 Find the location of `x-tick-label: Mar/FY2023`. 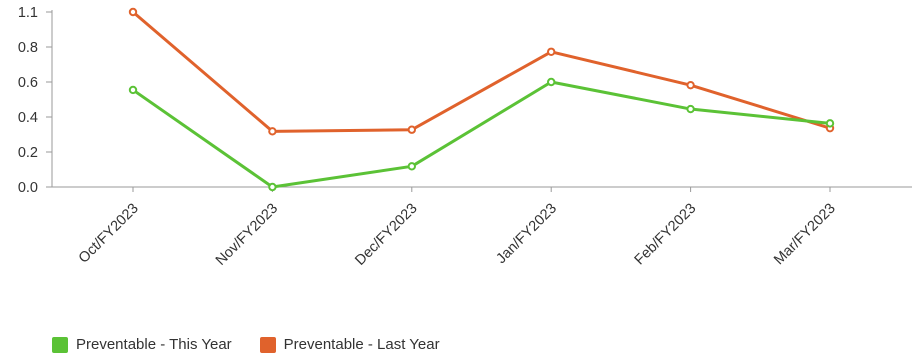

x-tick-label: Mar/FY2023 is located at coordinates (805, 235).